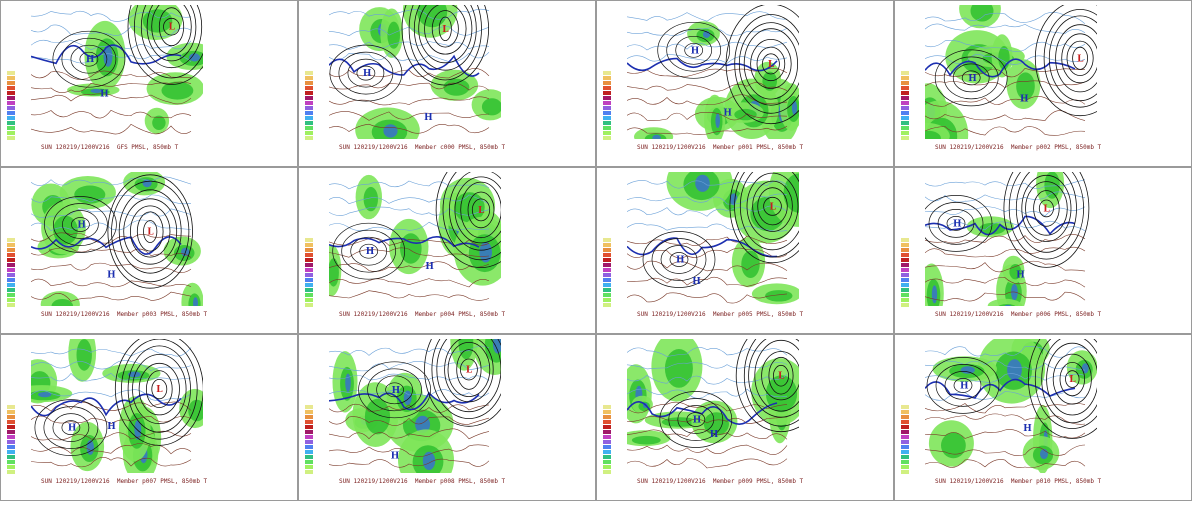 Image resolution: width=1200 pixels, height=506 pixels. I want to click on weather-map: H H L, so click(1011, 406).